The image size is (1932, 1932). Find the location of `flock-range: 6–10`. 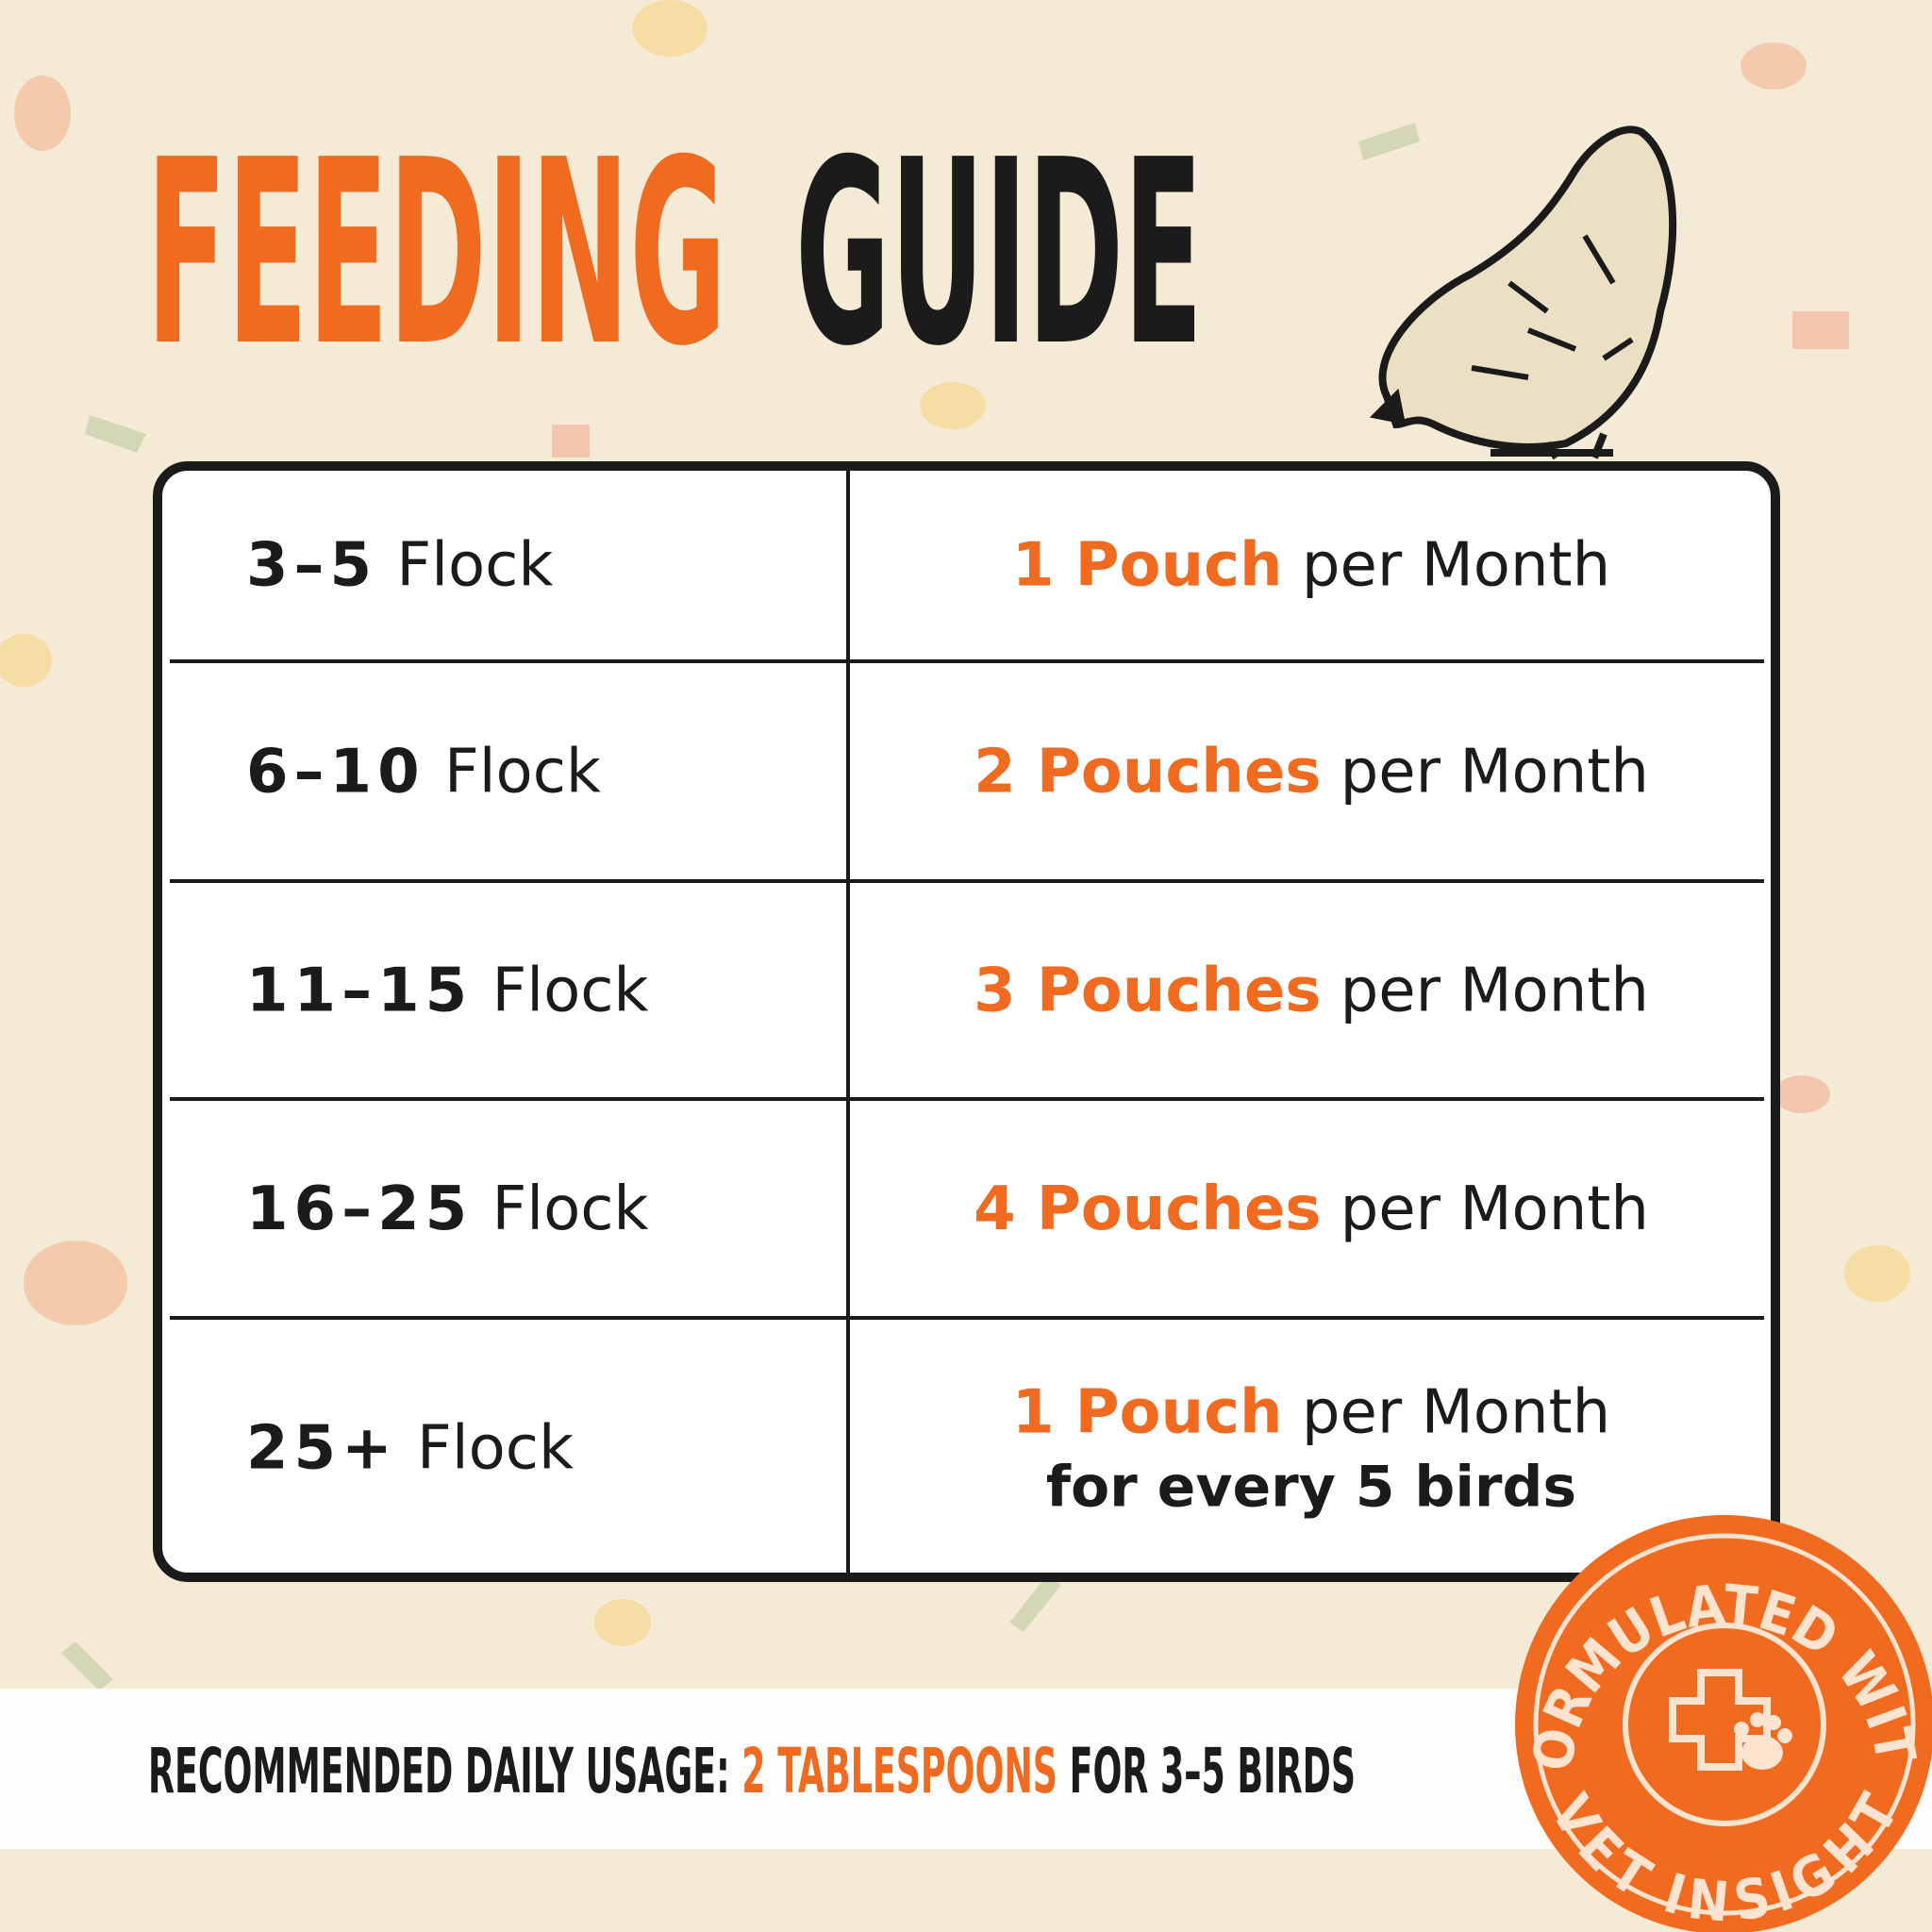

flock-range: 6–10 is located at coordinates (336, 773).